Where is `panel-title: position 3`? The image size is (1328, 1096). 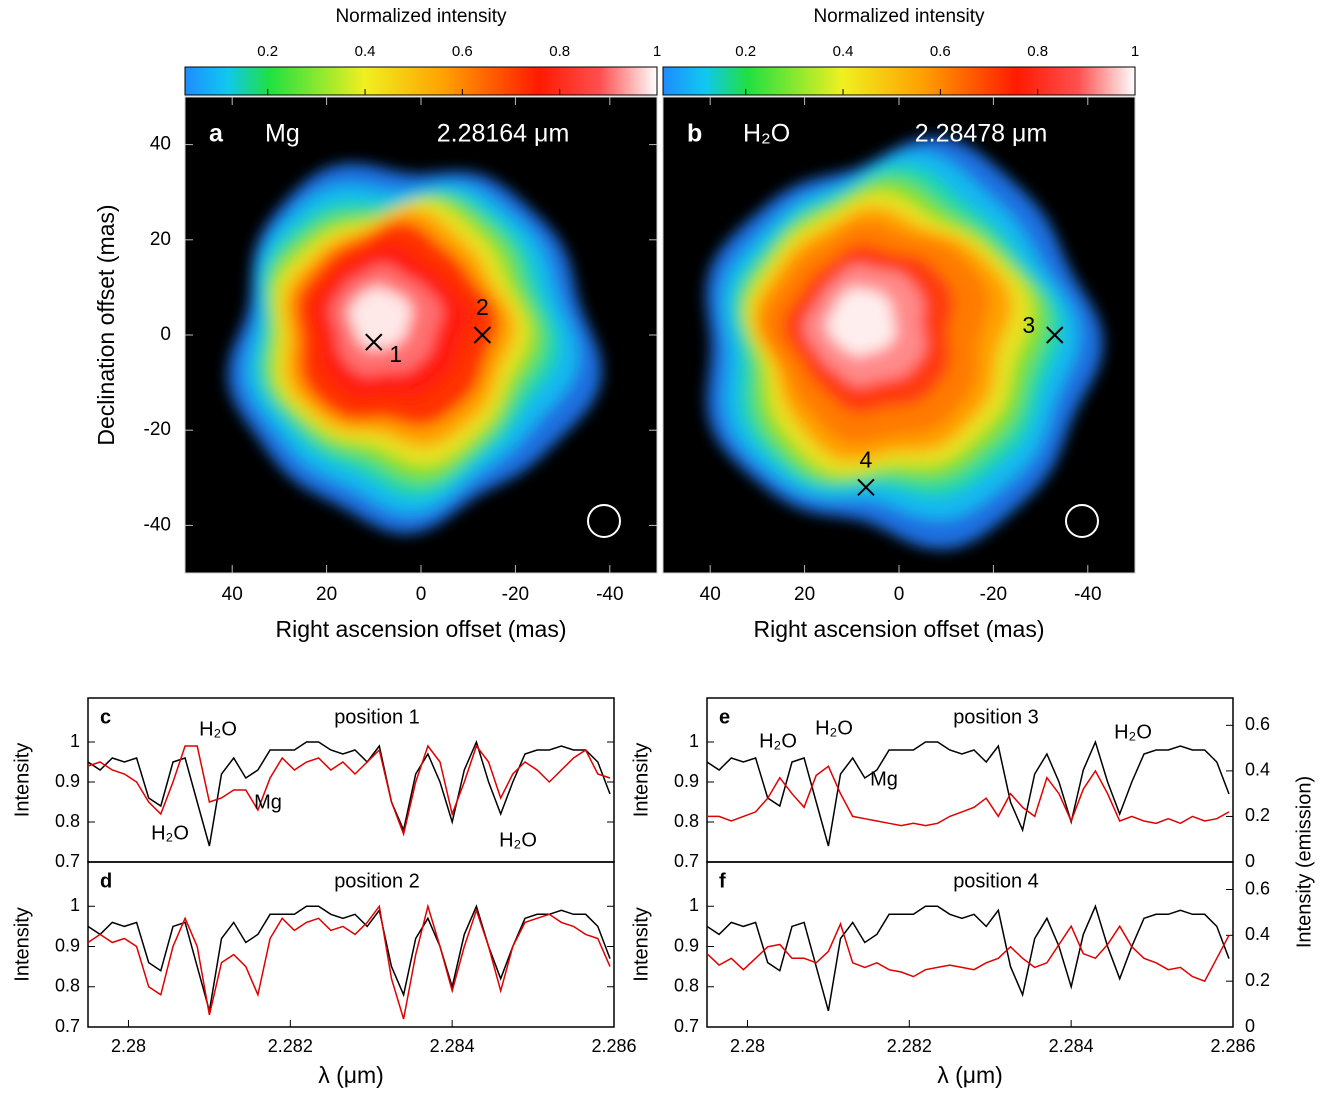 panel-title: position 3 is located at coordinates (996, 717).